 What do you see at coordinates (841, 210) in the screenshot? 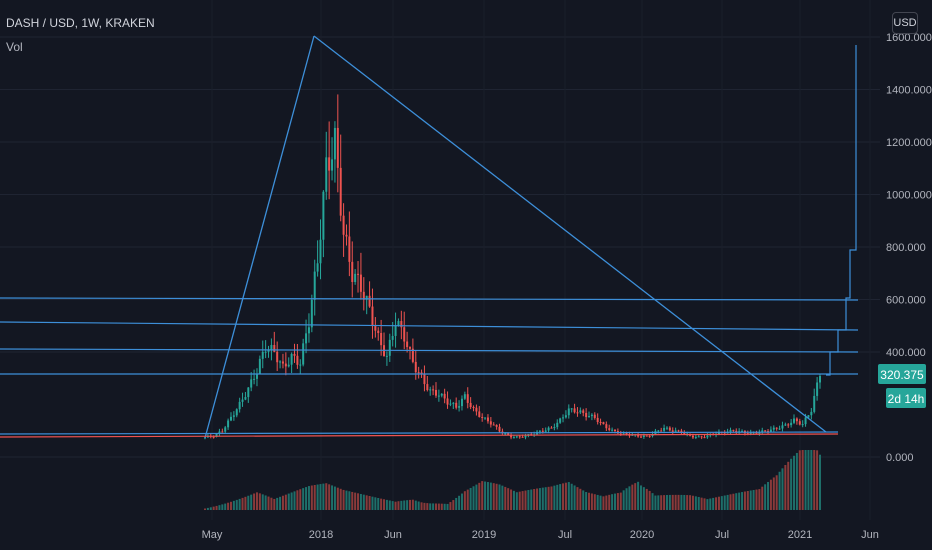
I see `projection-path` at bounding box center [841, 210].